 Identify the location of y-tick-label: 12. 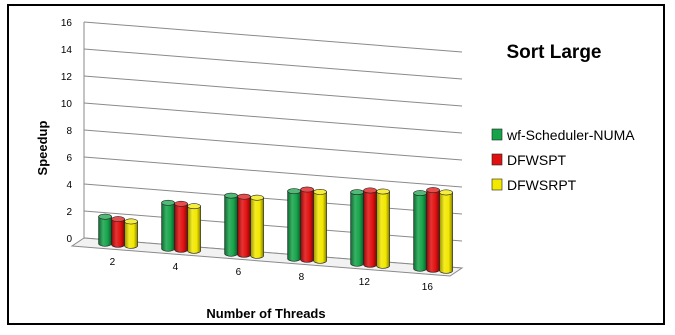
(67, 77).